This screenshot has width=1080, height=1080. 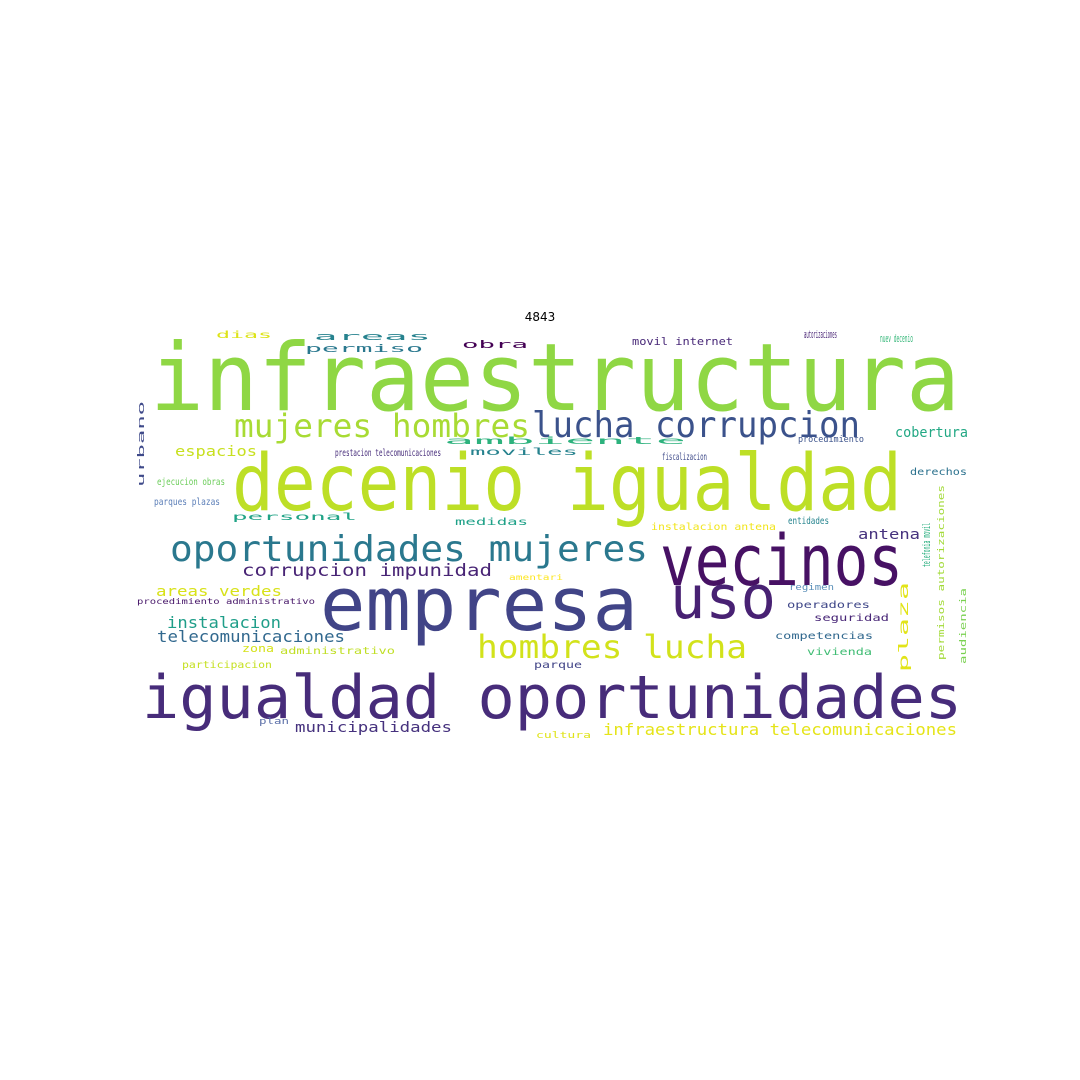 I want to click on word-competencias: competencias, so click(x=824, y=636).